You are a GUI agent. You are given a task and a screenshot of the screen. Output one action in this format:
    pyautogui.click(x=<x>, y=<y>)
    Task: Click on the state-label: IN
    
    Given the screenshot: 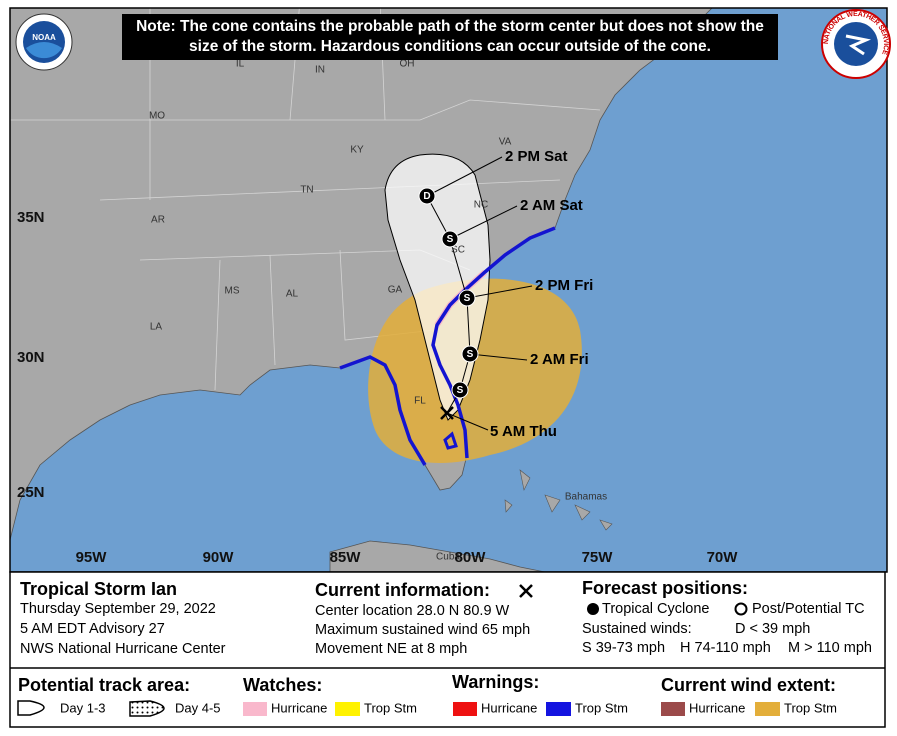 What is the action you would take?
    pyautogui.click(x=320, y=70)
    